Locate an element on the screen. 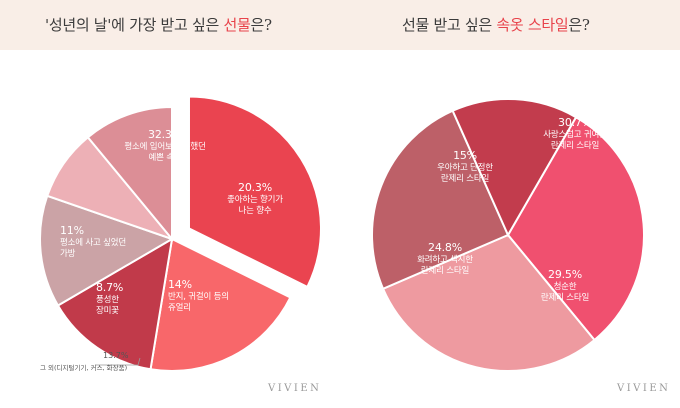 The height and width of the screenshot is (408, 680). slice-label-4: 15% 우아하고 단정한 란제리 스타일 is located at coordinates (465, 166).